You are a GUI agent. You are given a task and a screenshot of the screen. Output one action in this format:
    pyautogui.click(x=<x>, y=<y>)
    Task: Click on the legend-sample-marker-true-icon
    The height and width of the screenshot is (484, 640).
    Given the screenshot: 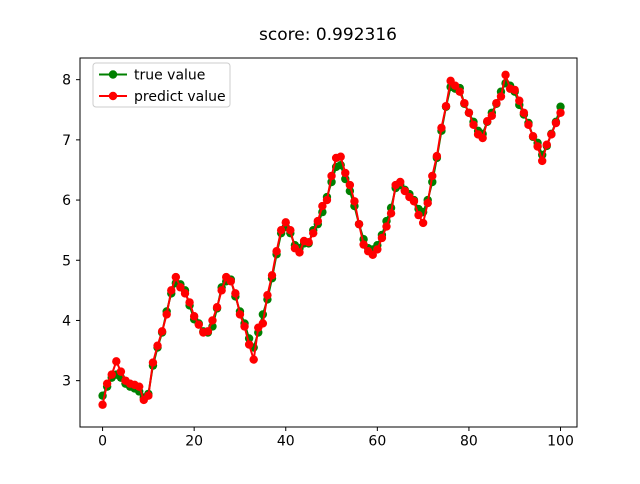 What is the action you would take?
    pyautogui.click(x=113, y=74)
    